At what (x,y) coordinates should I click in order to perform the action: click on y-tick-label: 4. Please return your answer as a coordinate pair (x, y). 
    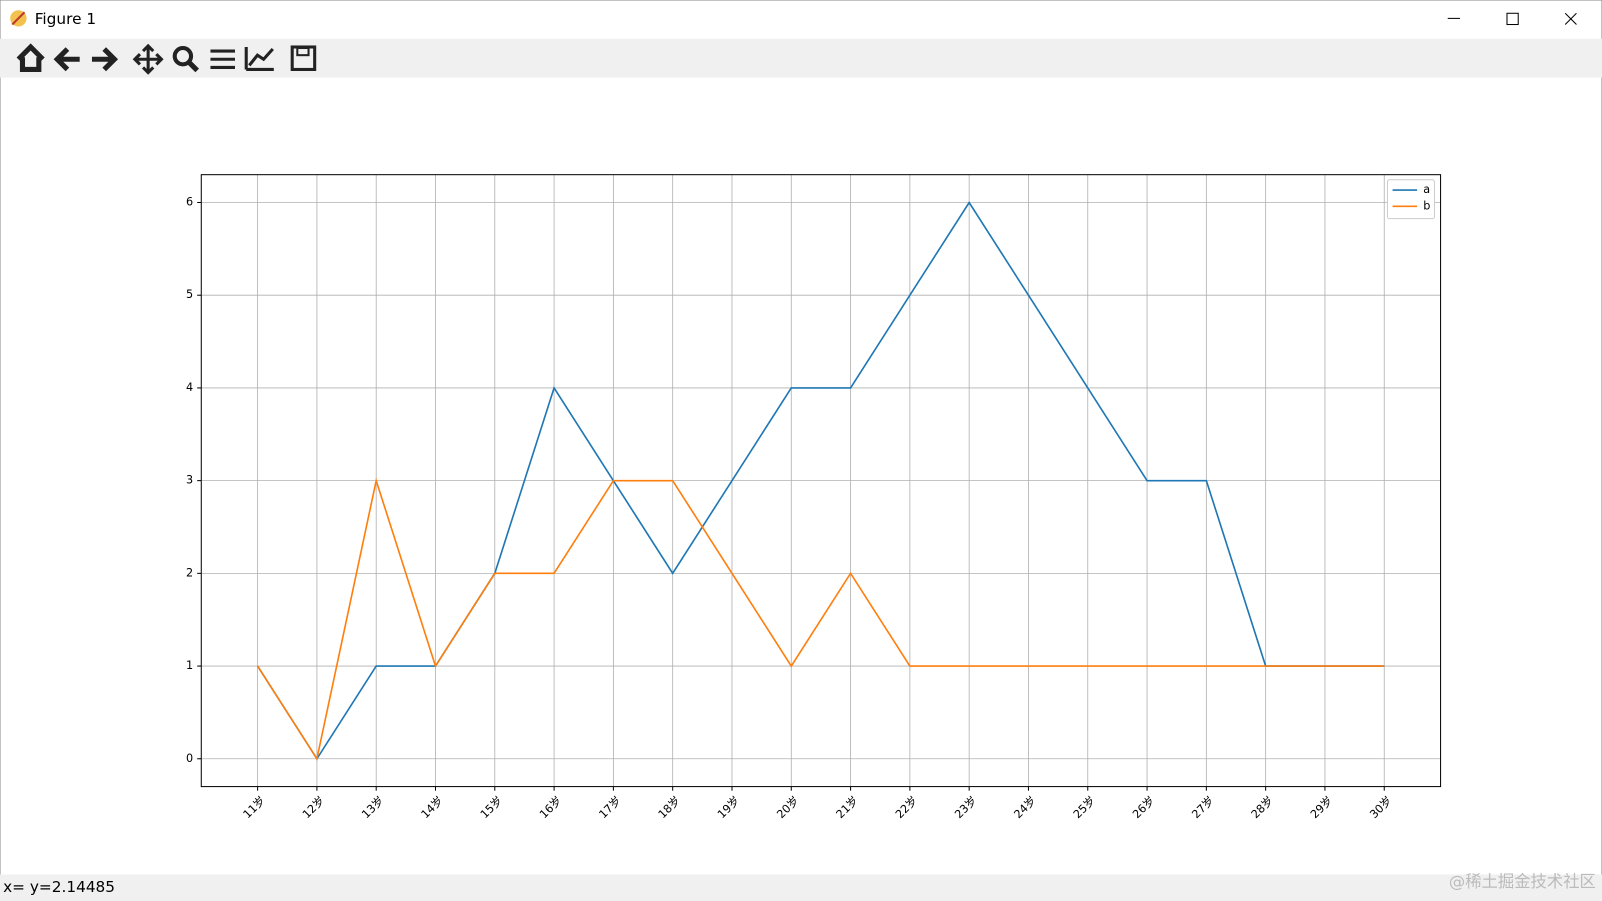
    Looking at the image, I should click on (189, 387).